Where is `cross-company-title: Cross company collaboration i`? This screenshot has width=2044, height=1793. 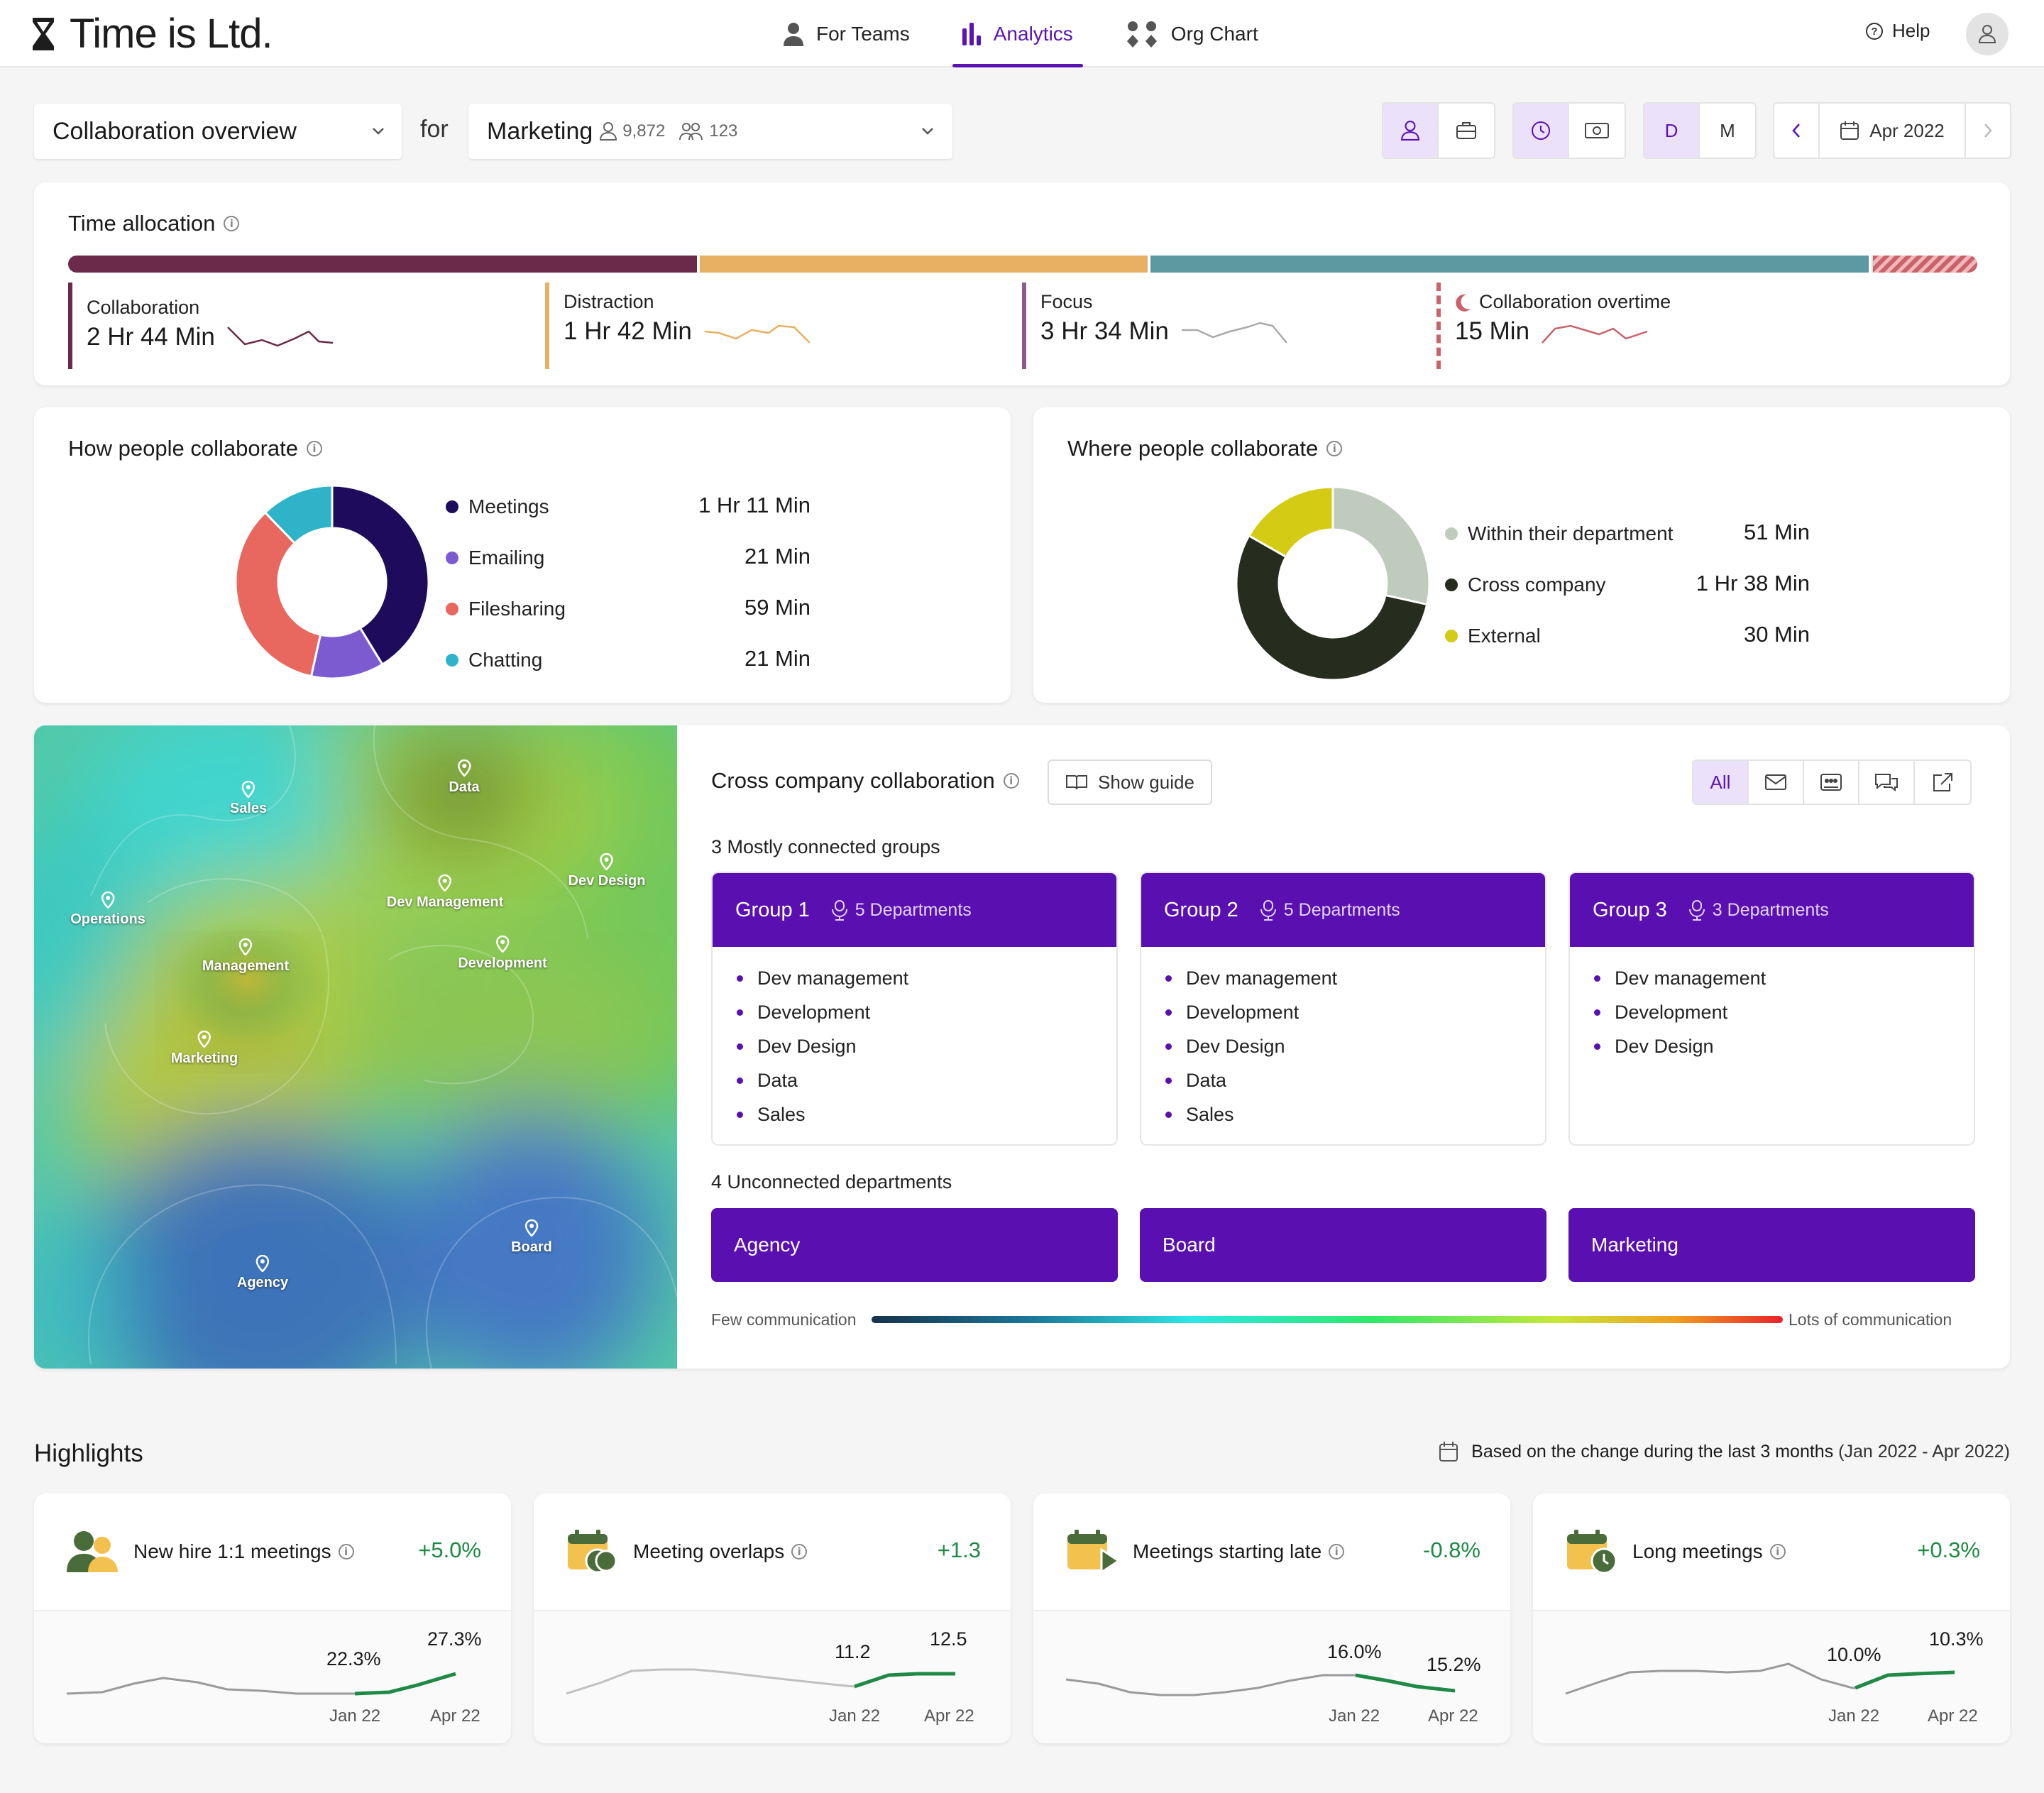
cross-company-title: Cross company collaboration i is located at coordinates (865, 781).